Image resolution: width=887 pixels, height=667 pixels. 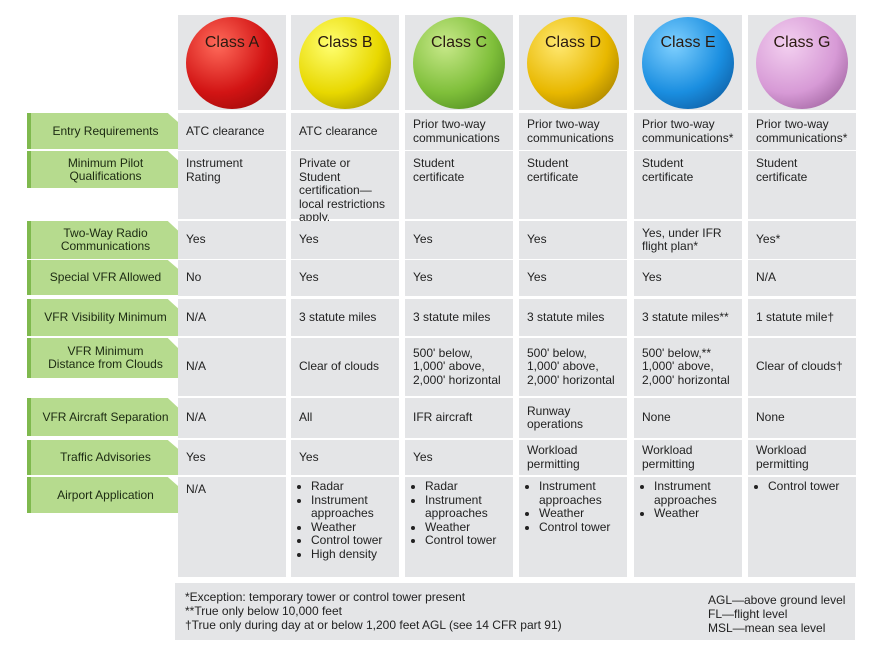 I want to click on row-label: Special VFR Allowed, so click(x=103, y=277).